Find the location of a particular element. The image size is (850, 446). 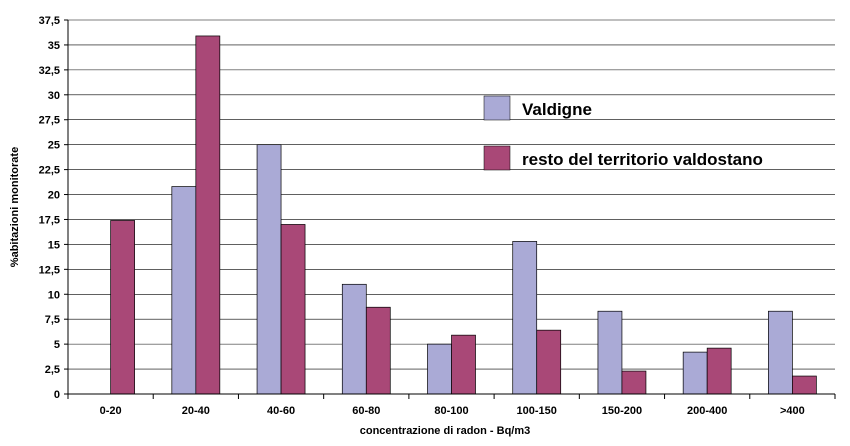

y-tick-label: 30 is located at coordinates (54, 96).